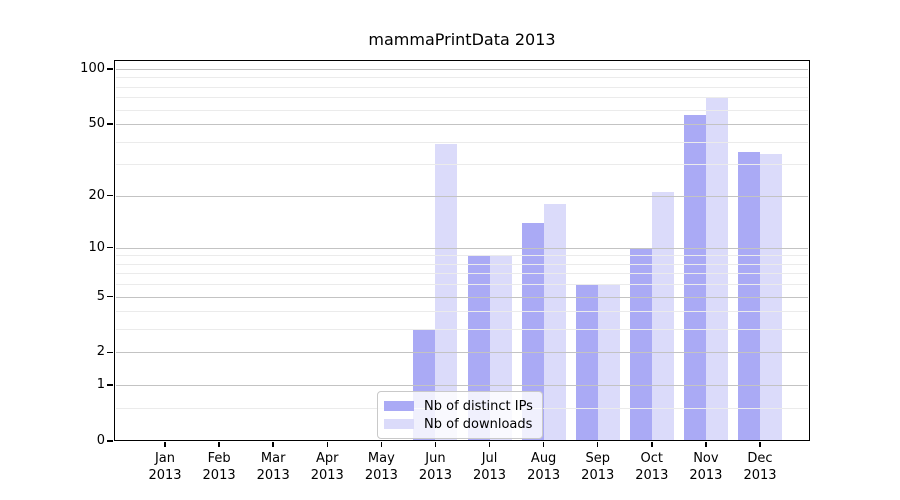 The height and width of the screenshot is (500, 900). What do you see at coordinates (706, 467) in the screenshot?
I see `x-axis-tick-label: Nov 2013` at bounding box center [706, 467].